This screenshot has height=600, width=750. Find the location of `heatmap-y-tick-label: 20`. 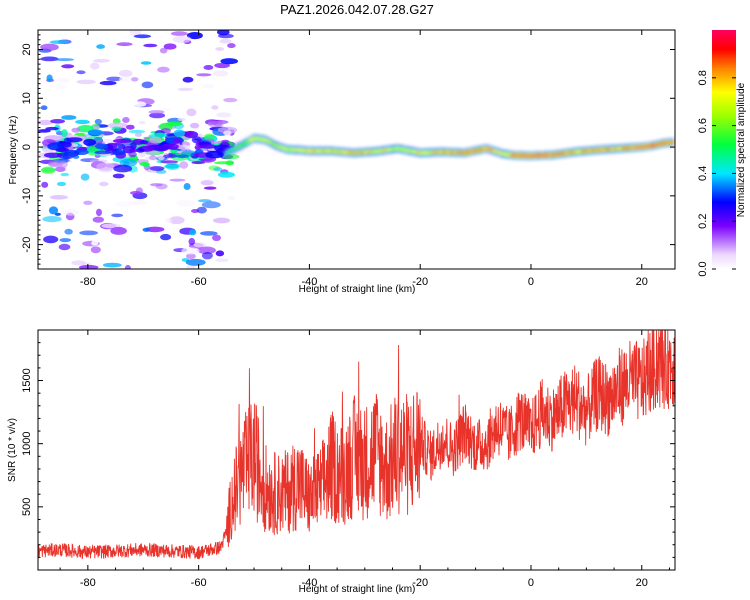

heatmap-y-tick-label: 20 is located at coordinates (27, 49).